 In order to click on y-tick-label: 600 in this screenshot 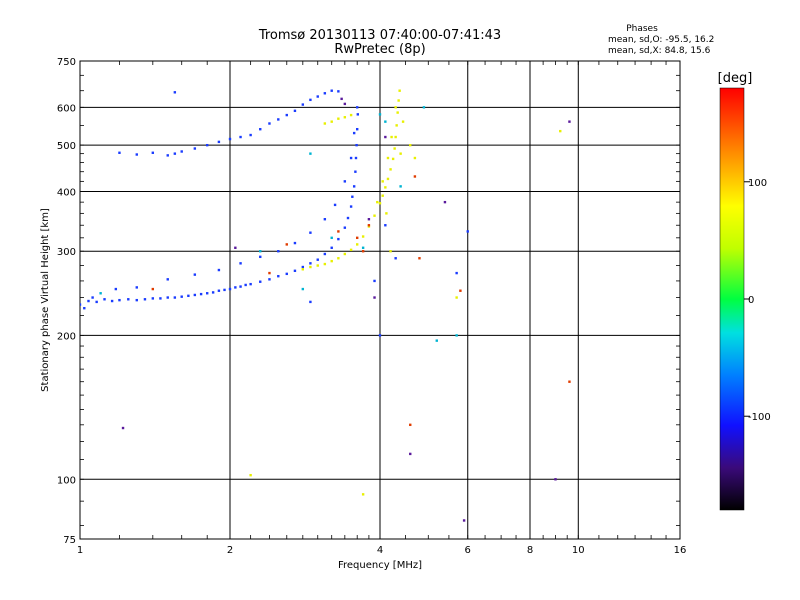, I will do `click(66, 108)`.